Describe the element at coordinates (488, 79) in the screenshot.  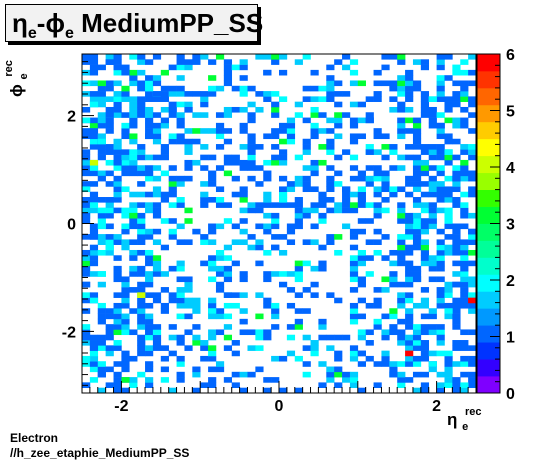
I see `colorbar-segment` at that location.